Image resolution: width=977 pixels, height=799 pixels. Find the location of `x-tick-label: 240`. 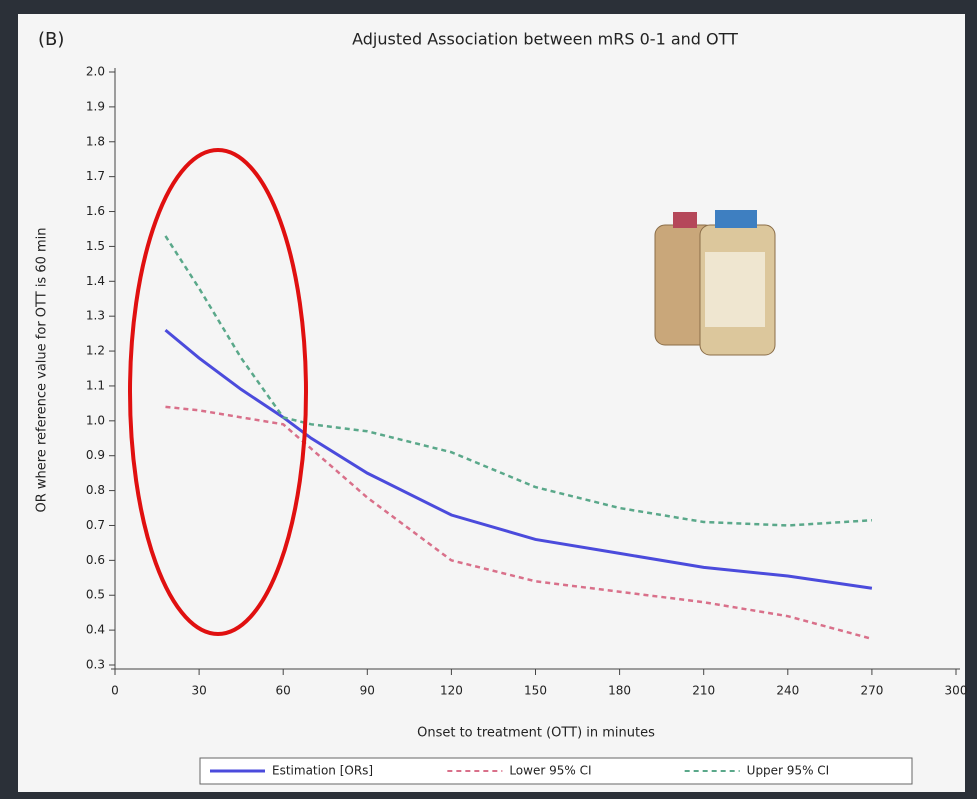

x-tick-label: 240 is located at coordinates (787, 691).